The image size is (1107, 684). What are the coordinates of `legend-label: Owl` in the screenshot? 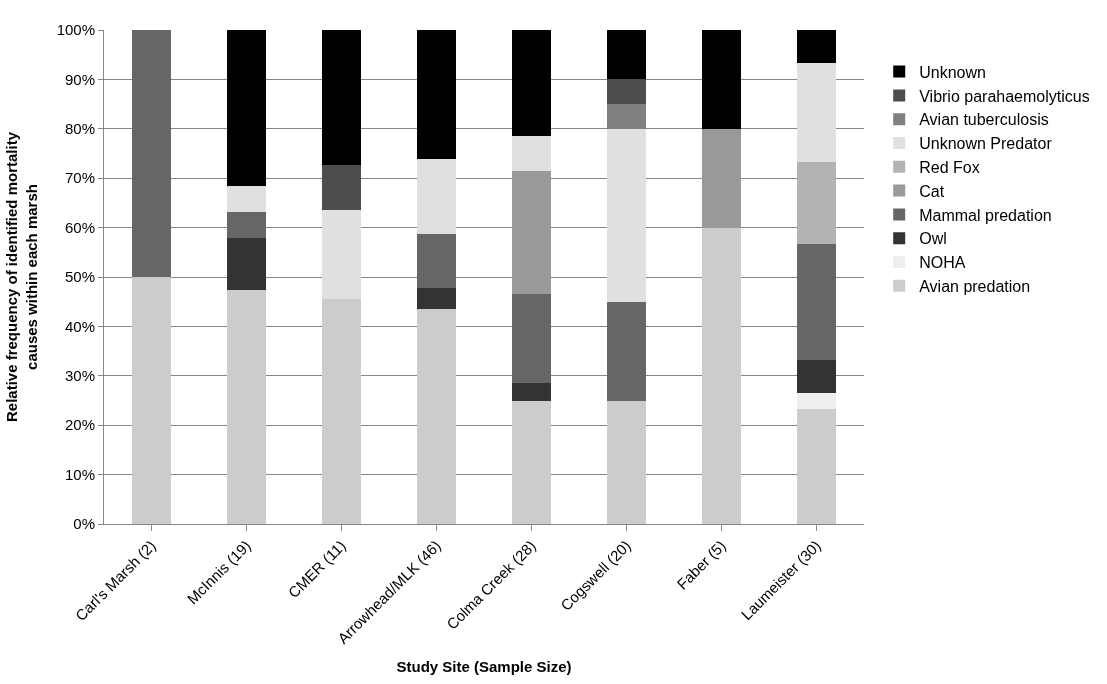 It's located at (933, 239).